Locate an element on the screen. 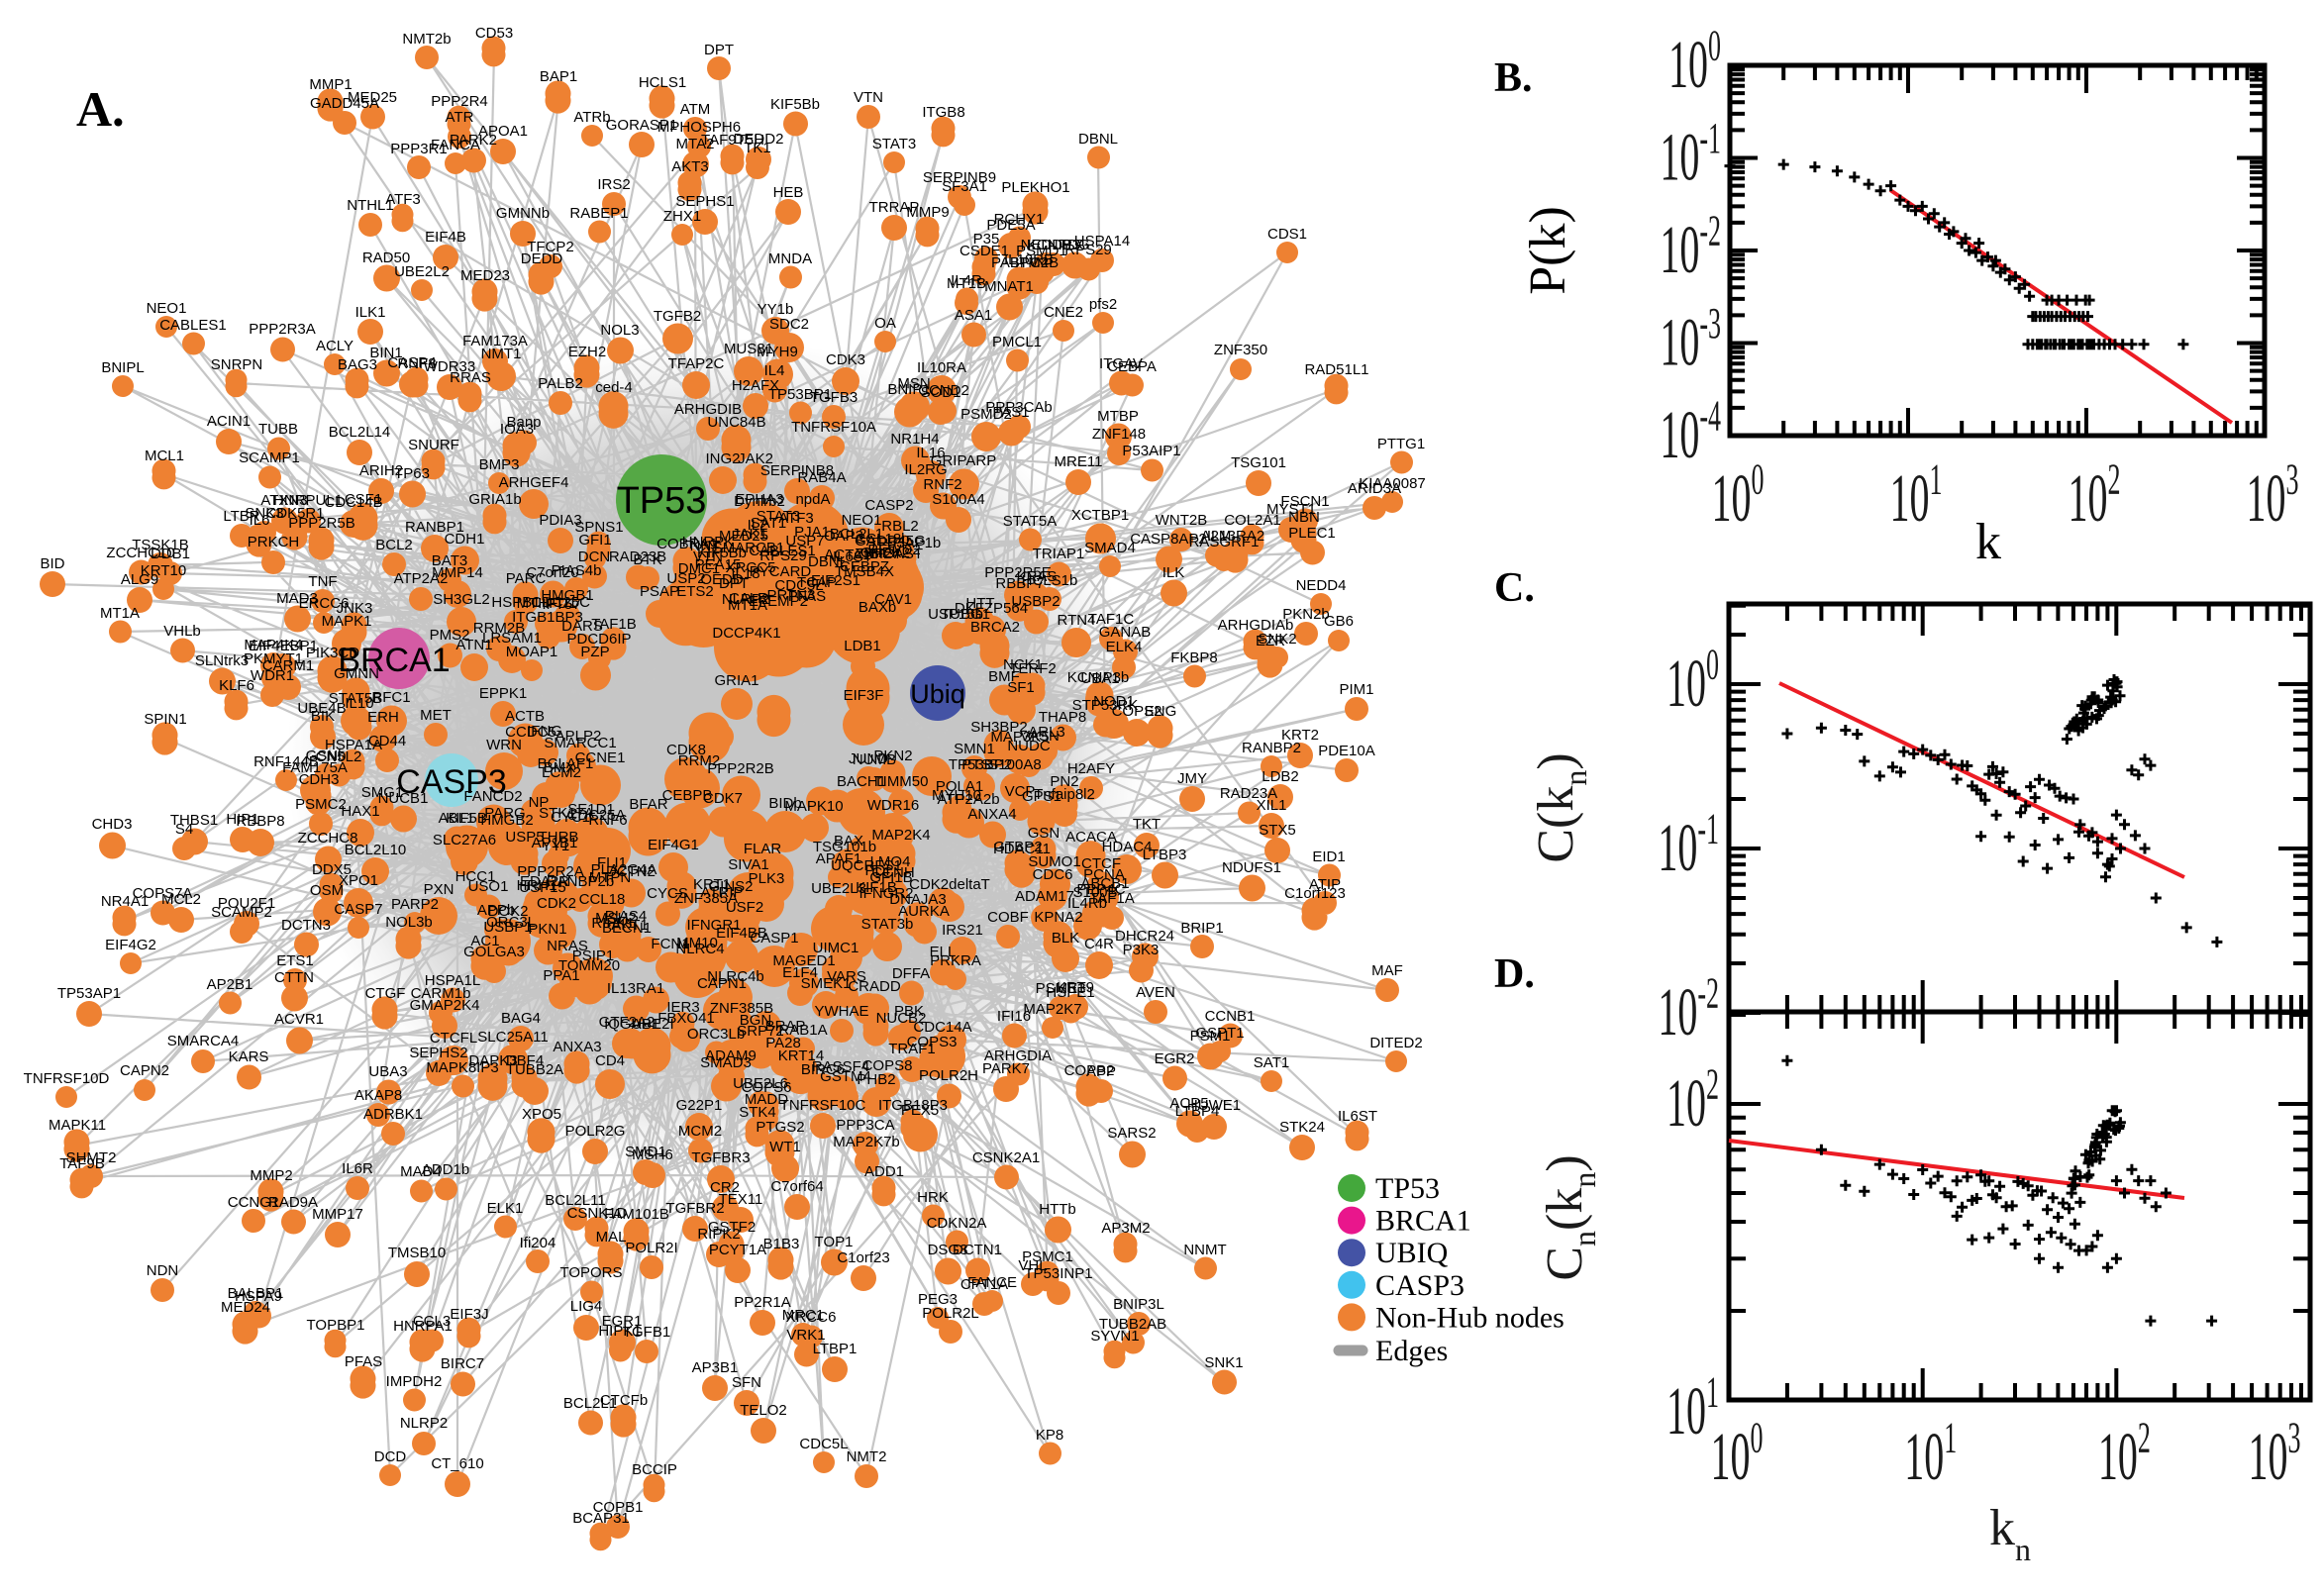 The image size is (2323, 1596). svg-text: MAP2K7b is located at coordinates (866, 1142).